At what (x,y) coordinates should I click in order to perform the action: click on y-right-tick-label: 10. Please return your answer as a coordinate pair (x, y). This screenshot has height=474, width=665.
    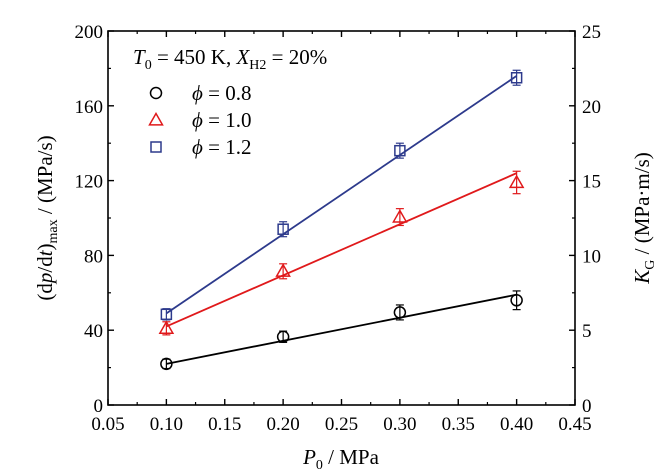
    Looking at the image, I should click on (591, 256).